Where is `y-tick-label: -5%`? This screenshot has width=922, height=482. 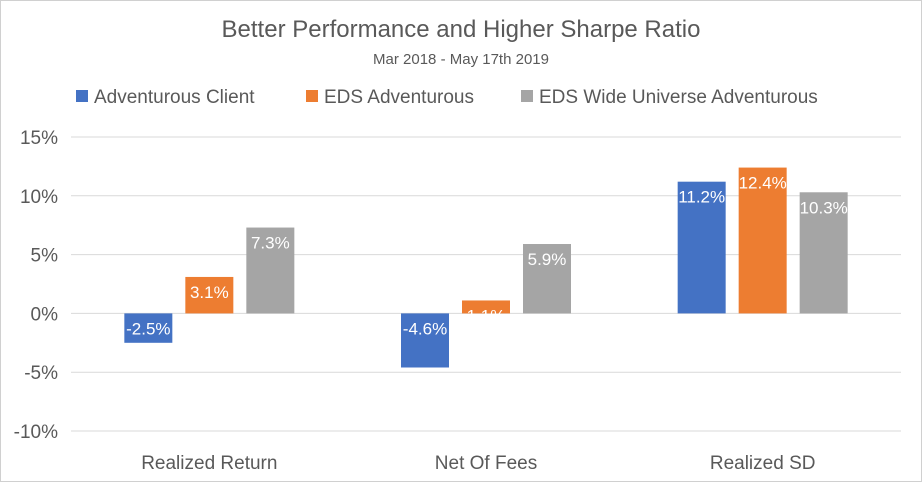
y-tick-label: -5% is located at coordinates (41, 373).